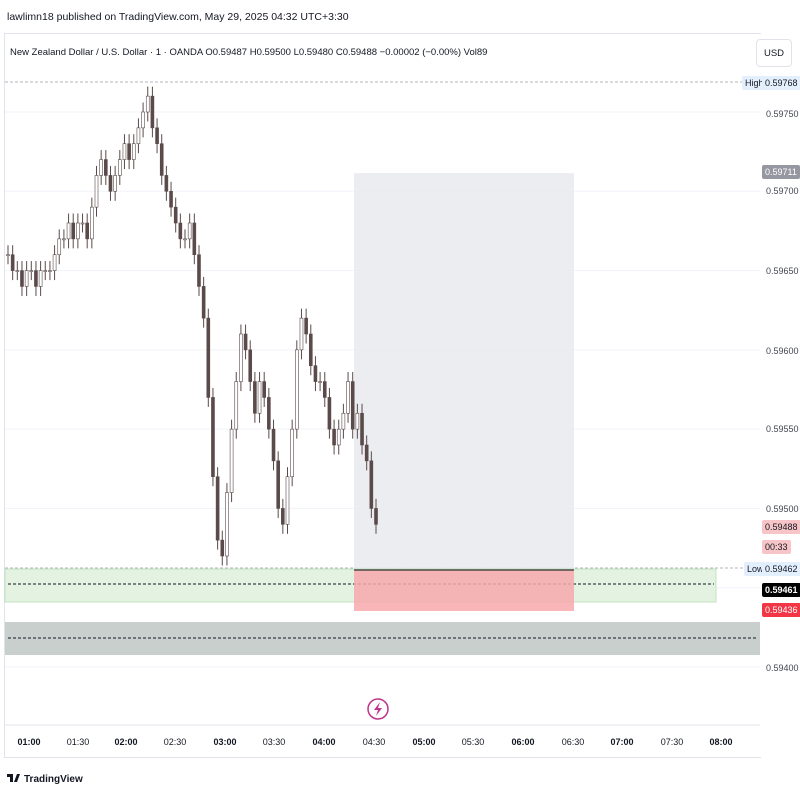  What do you see at coordinates (424, 742) in the screenshot?
I see `time-tick: 05:00` at bounding box center [424, 742].